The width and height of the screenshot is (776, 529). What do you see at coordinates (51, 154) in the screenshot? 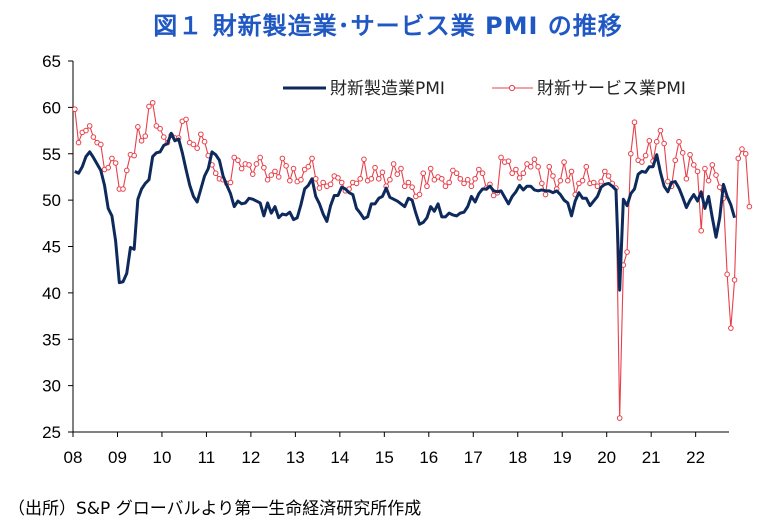
I see `y-tick-label: 55` at bounding box center [51, 154].